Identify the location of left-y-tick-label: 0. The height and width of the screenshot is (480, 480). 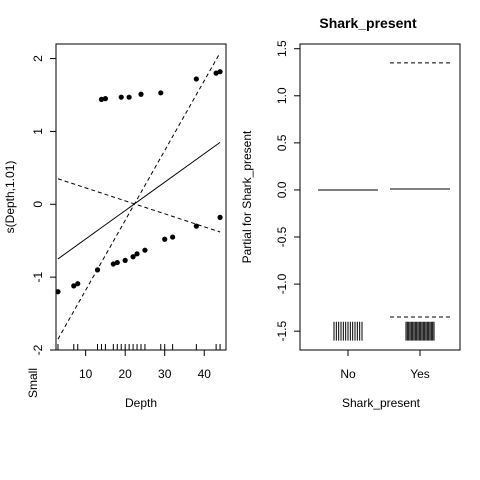
(38, 204).